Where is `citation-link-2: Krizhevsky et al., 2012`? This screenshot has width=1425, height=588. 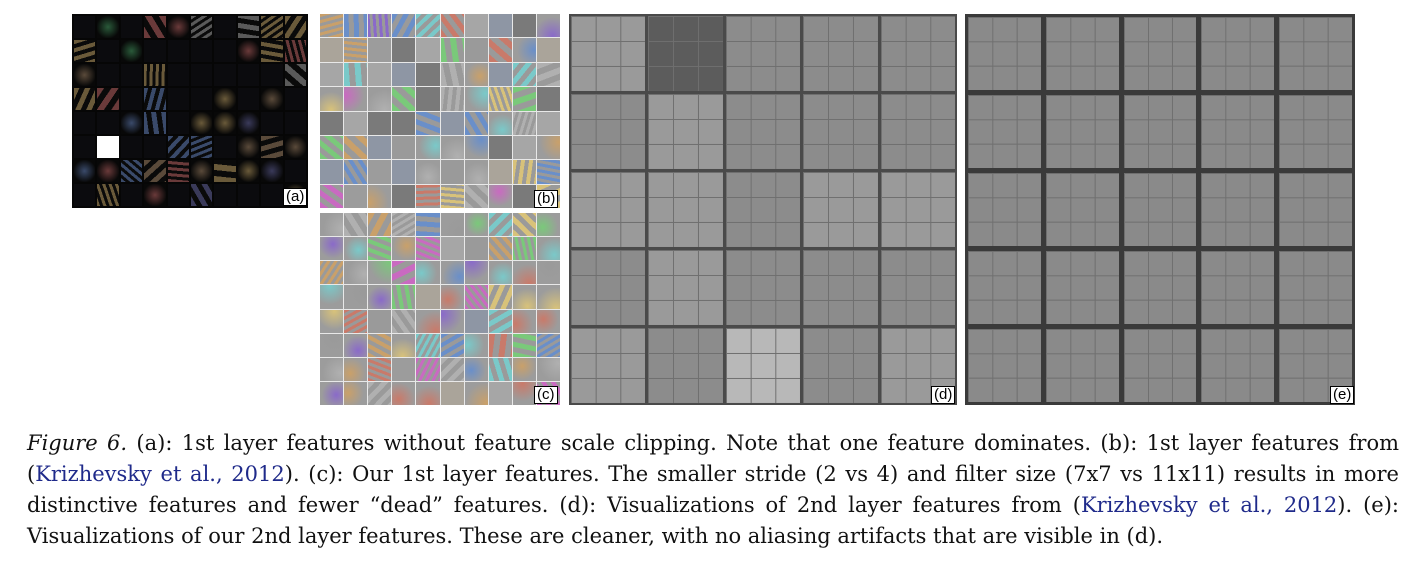 citation-link-2: Krizhevsky et al., 2012 is located at coordinates (1209, 505).